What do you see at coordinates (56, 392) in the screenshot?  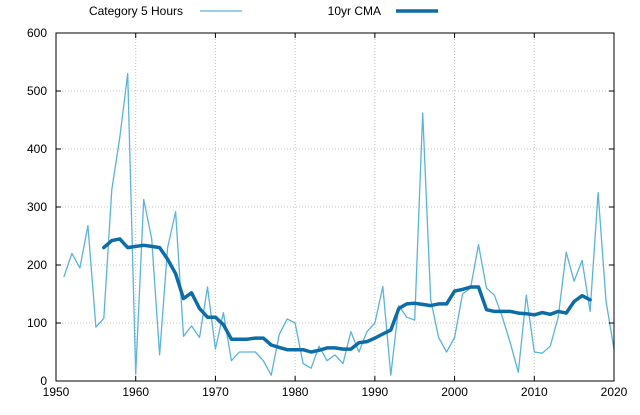 I see `x-tick-label: 1950` at bounding box center [56, 392].